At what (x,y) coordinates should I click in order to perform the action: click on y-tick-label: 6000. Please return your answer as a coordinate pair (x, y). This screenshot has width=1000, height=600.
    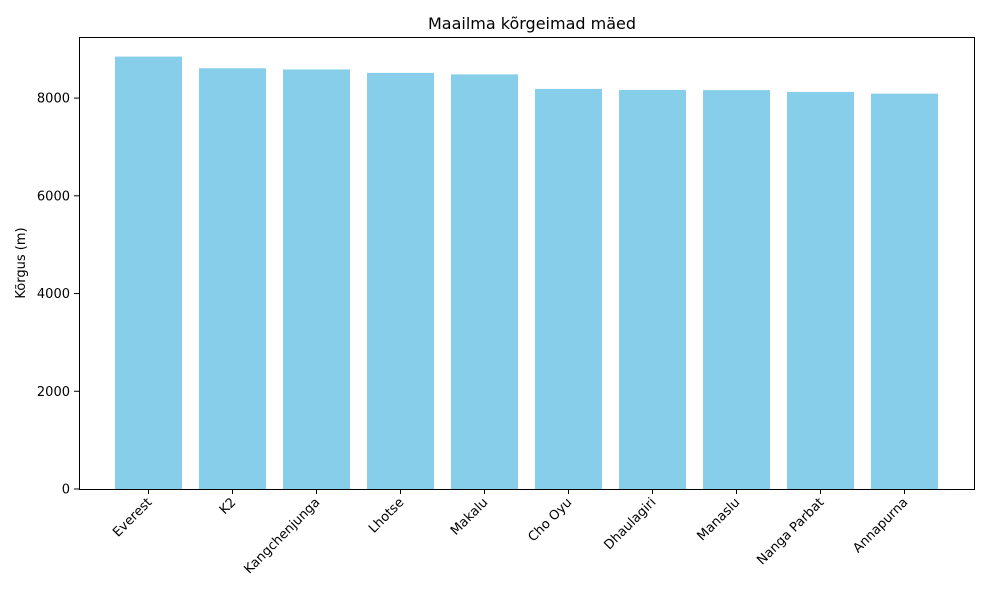
    Looking at the image, I should click on (53, 196).